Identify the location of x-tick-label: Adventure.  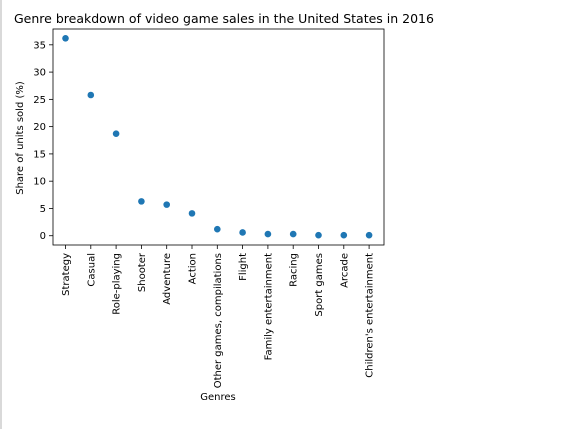
(167, 279).